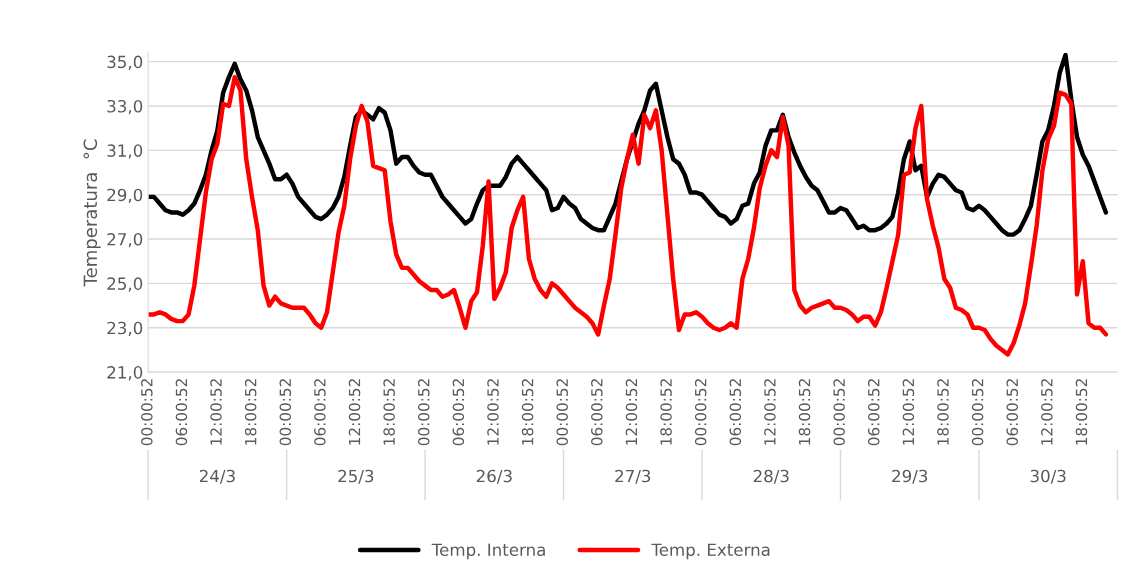 This screenshot has height=586, width=1131. I want to click on text: 27/3, so click(633, 476).